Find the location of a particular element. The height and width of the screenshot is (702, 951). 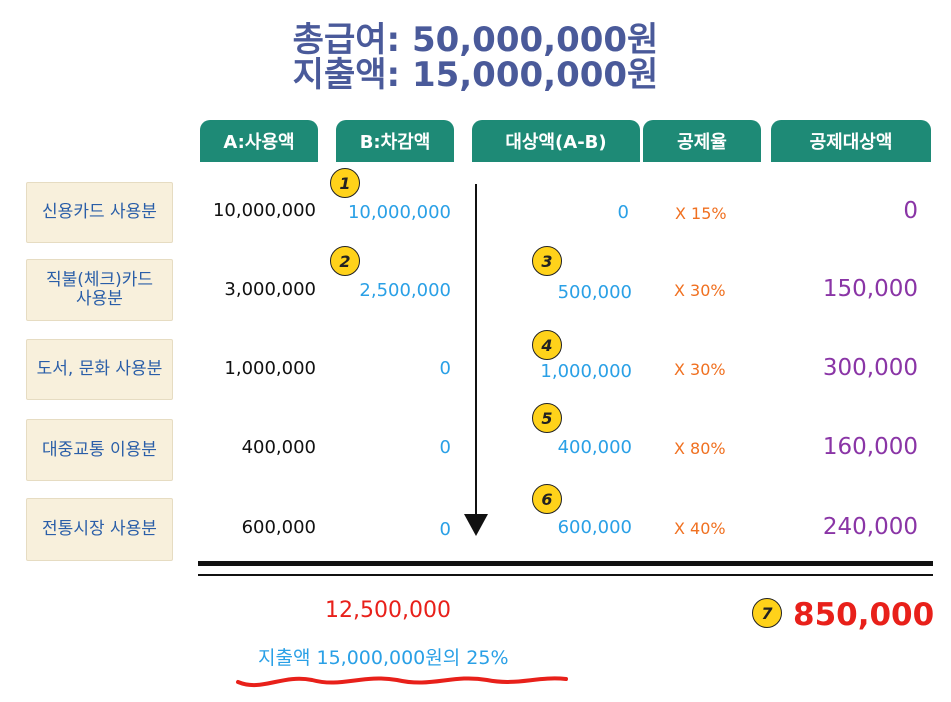

row-1-target: 0 is located at coordinates (623, 212).